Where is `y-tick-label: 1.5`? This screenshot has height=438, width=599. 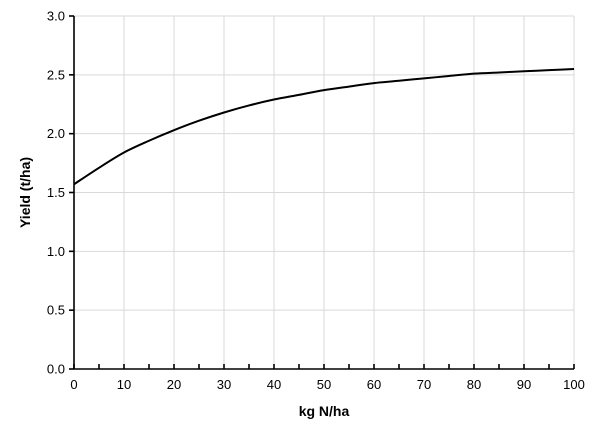
y-tick-label: 1.5 is located at coordinates (56, 192).